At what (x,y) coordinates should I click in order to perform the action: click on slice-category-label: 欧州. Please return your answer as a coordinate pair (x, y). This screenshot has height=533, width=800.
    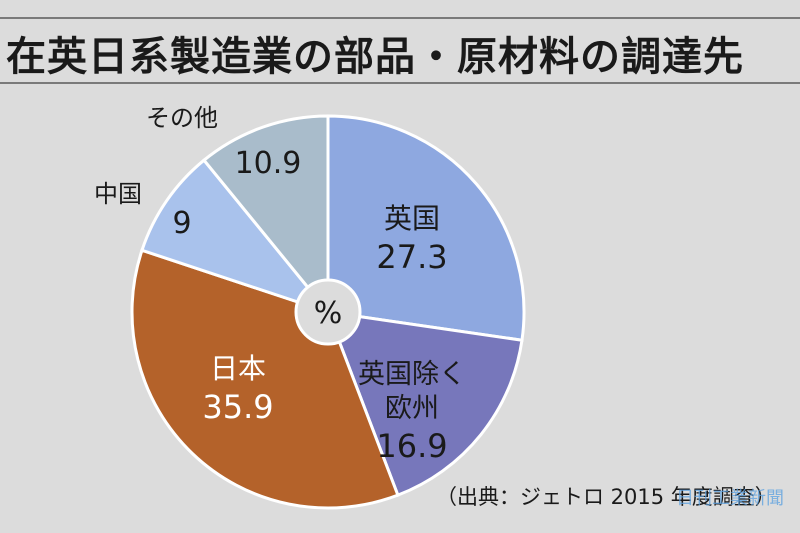
    Looking at the image, I should click on (412, 408).